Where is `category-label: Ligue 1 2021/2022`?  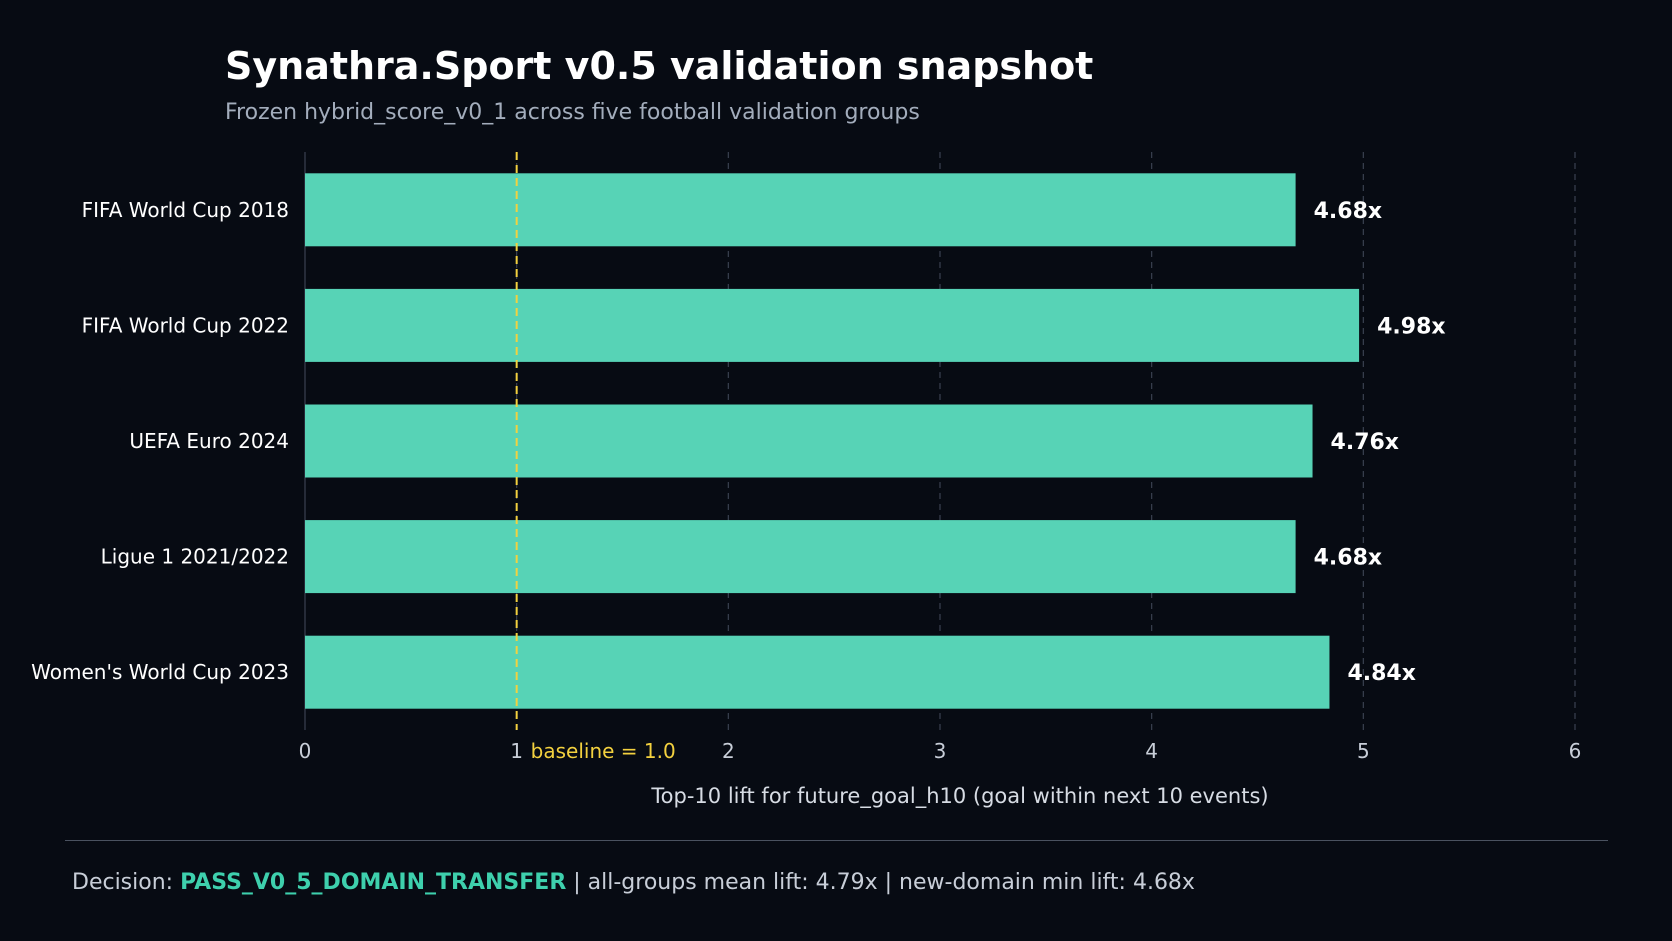
category-label: Ligue 1 2021/2022 is located at coordinates (195, 557).